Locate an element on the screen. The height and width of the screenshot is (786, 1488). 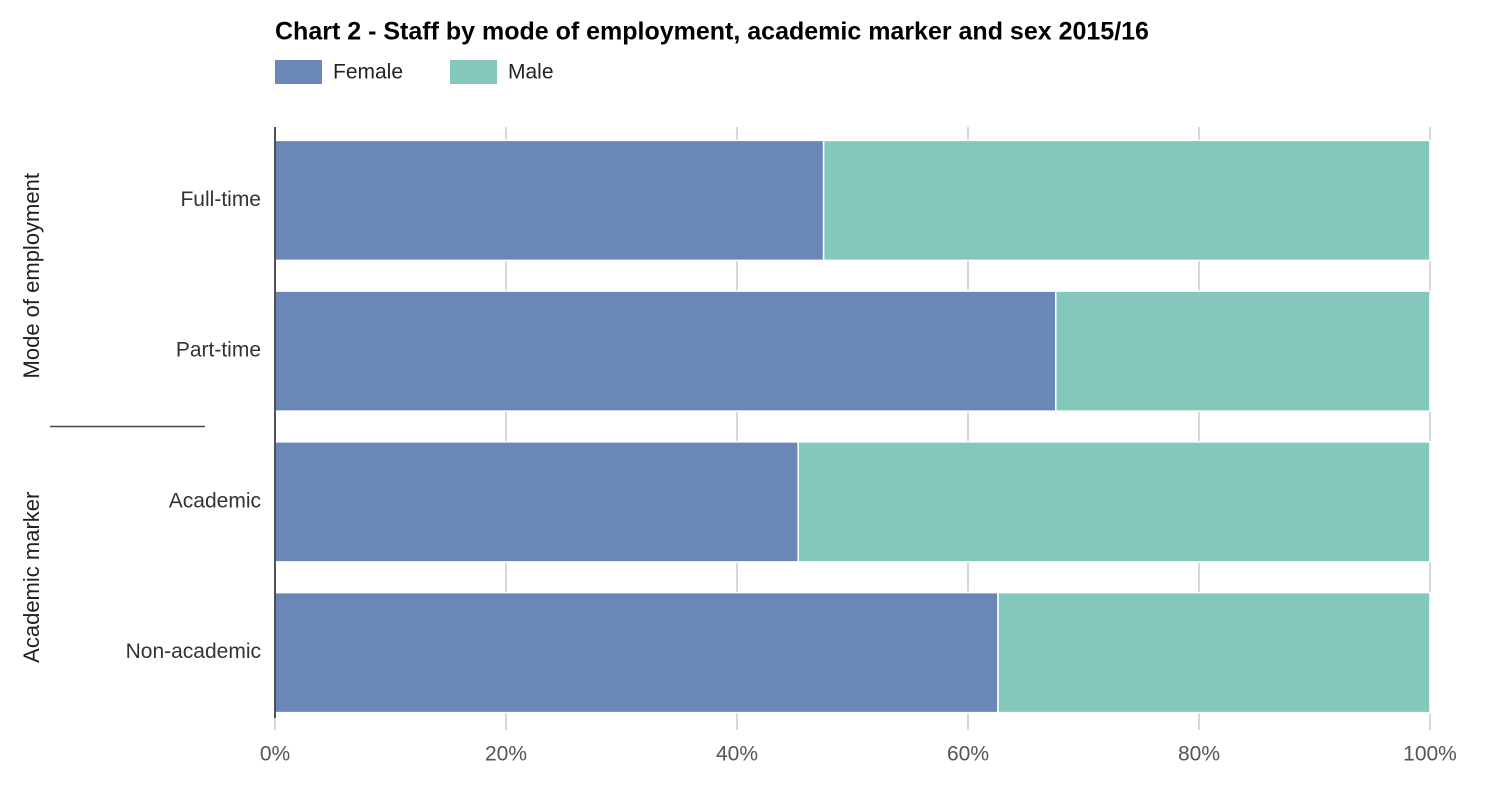
x-tick-label: 40% is located at coordinates (737, 754).